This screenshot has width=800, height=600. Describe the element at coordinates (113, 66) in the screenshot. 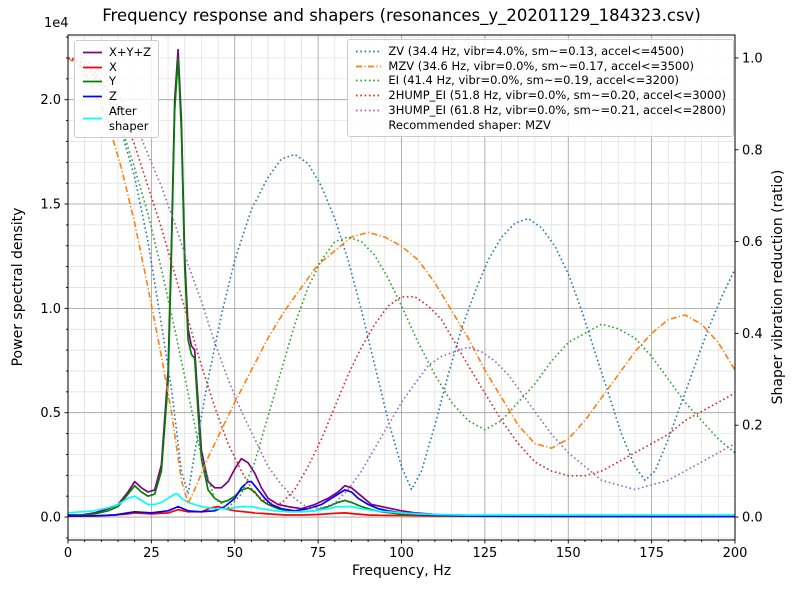

I see `legend-label: X` at that location.